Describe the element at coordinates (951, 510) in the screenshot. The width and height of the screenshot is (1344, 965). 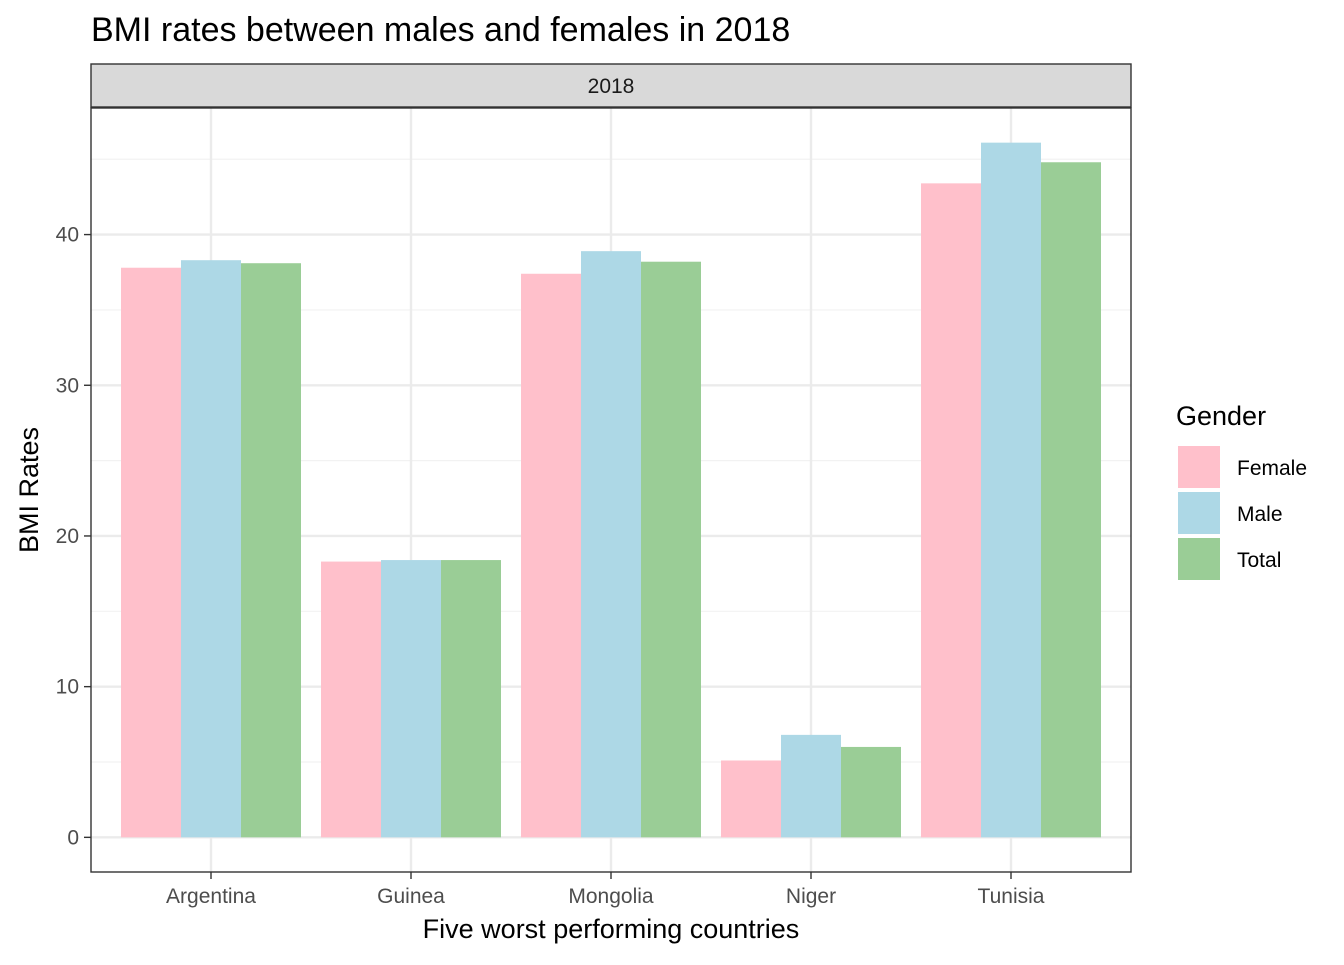
I see `bar-tunisia-female` at that location.